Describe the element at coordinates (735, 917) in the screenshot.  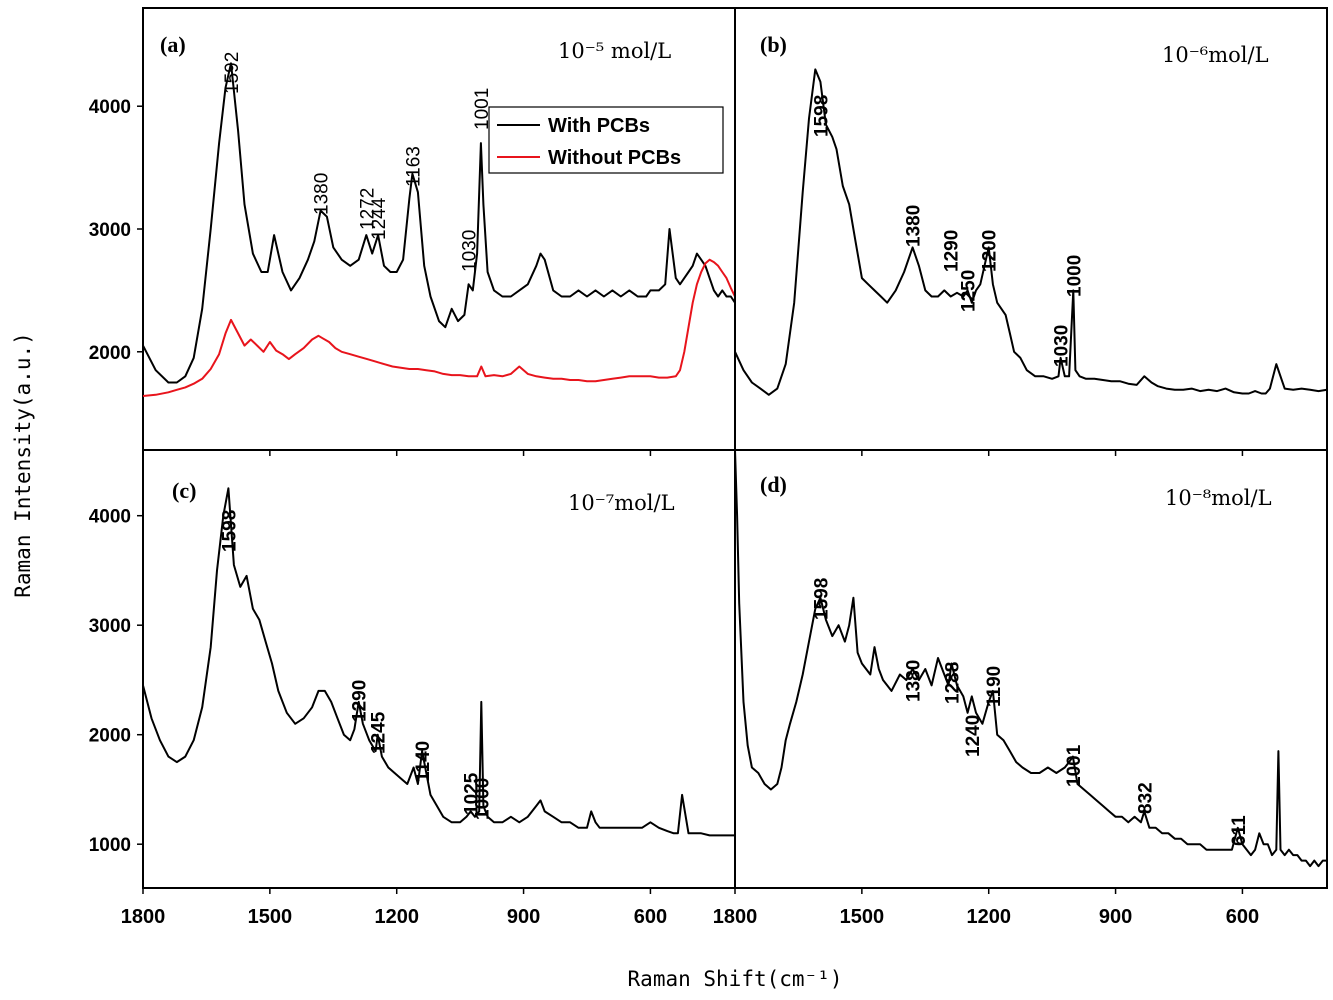
I see `panel-d-xtick-label-1800: 1800` at that location.